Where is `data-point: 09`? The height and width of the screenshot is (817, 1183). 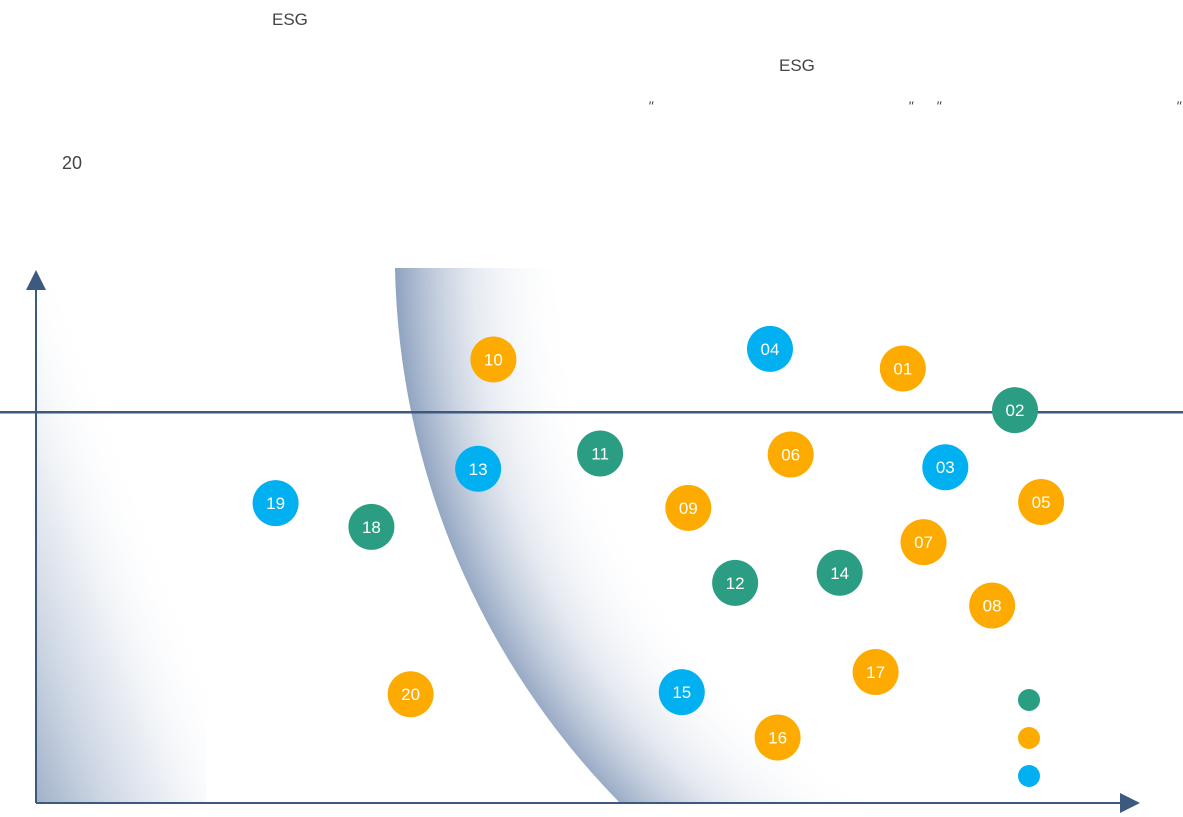 data-point: 09 is located at coordinates (688, 507).